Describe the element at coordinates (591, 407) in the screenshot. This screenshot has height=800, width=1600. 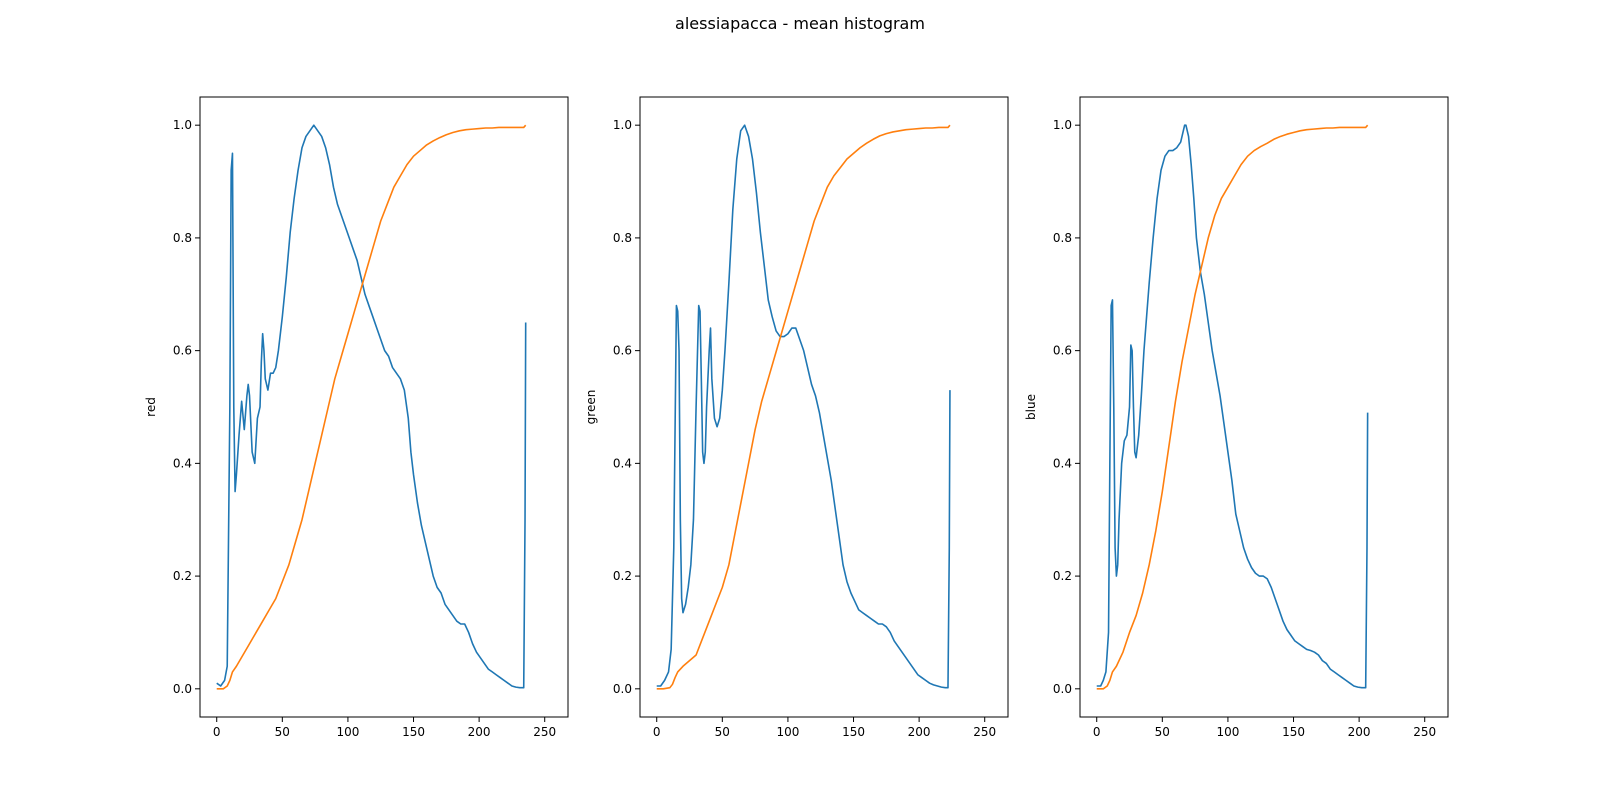
I see `y-axis-label: green` at that location.